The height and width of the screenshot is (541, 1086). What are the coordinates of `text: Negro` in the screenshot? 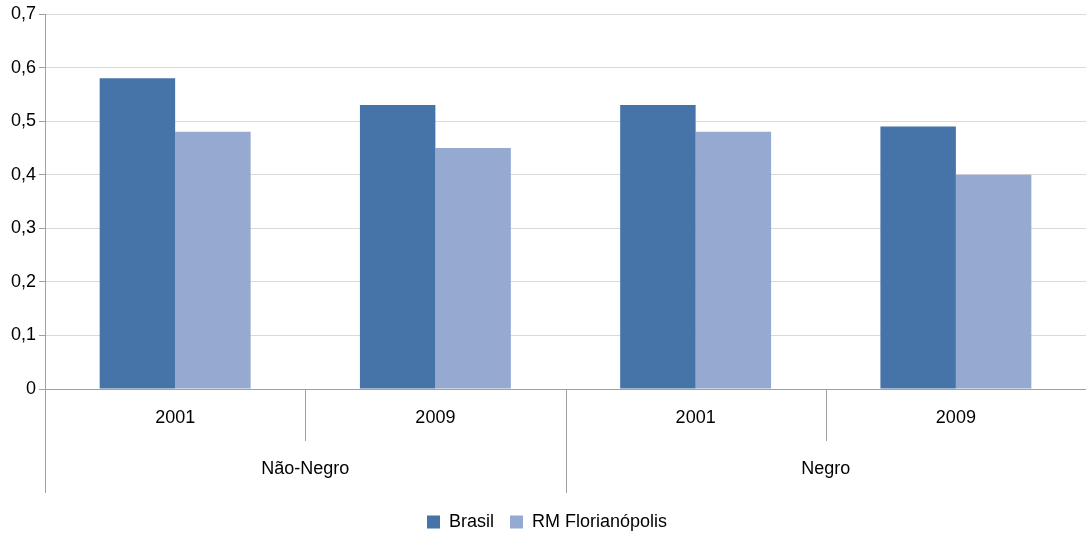 It's located at (826, 467).